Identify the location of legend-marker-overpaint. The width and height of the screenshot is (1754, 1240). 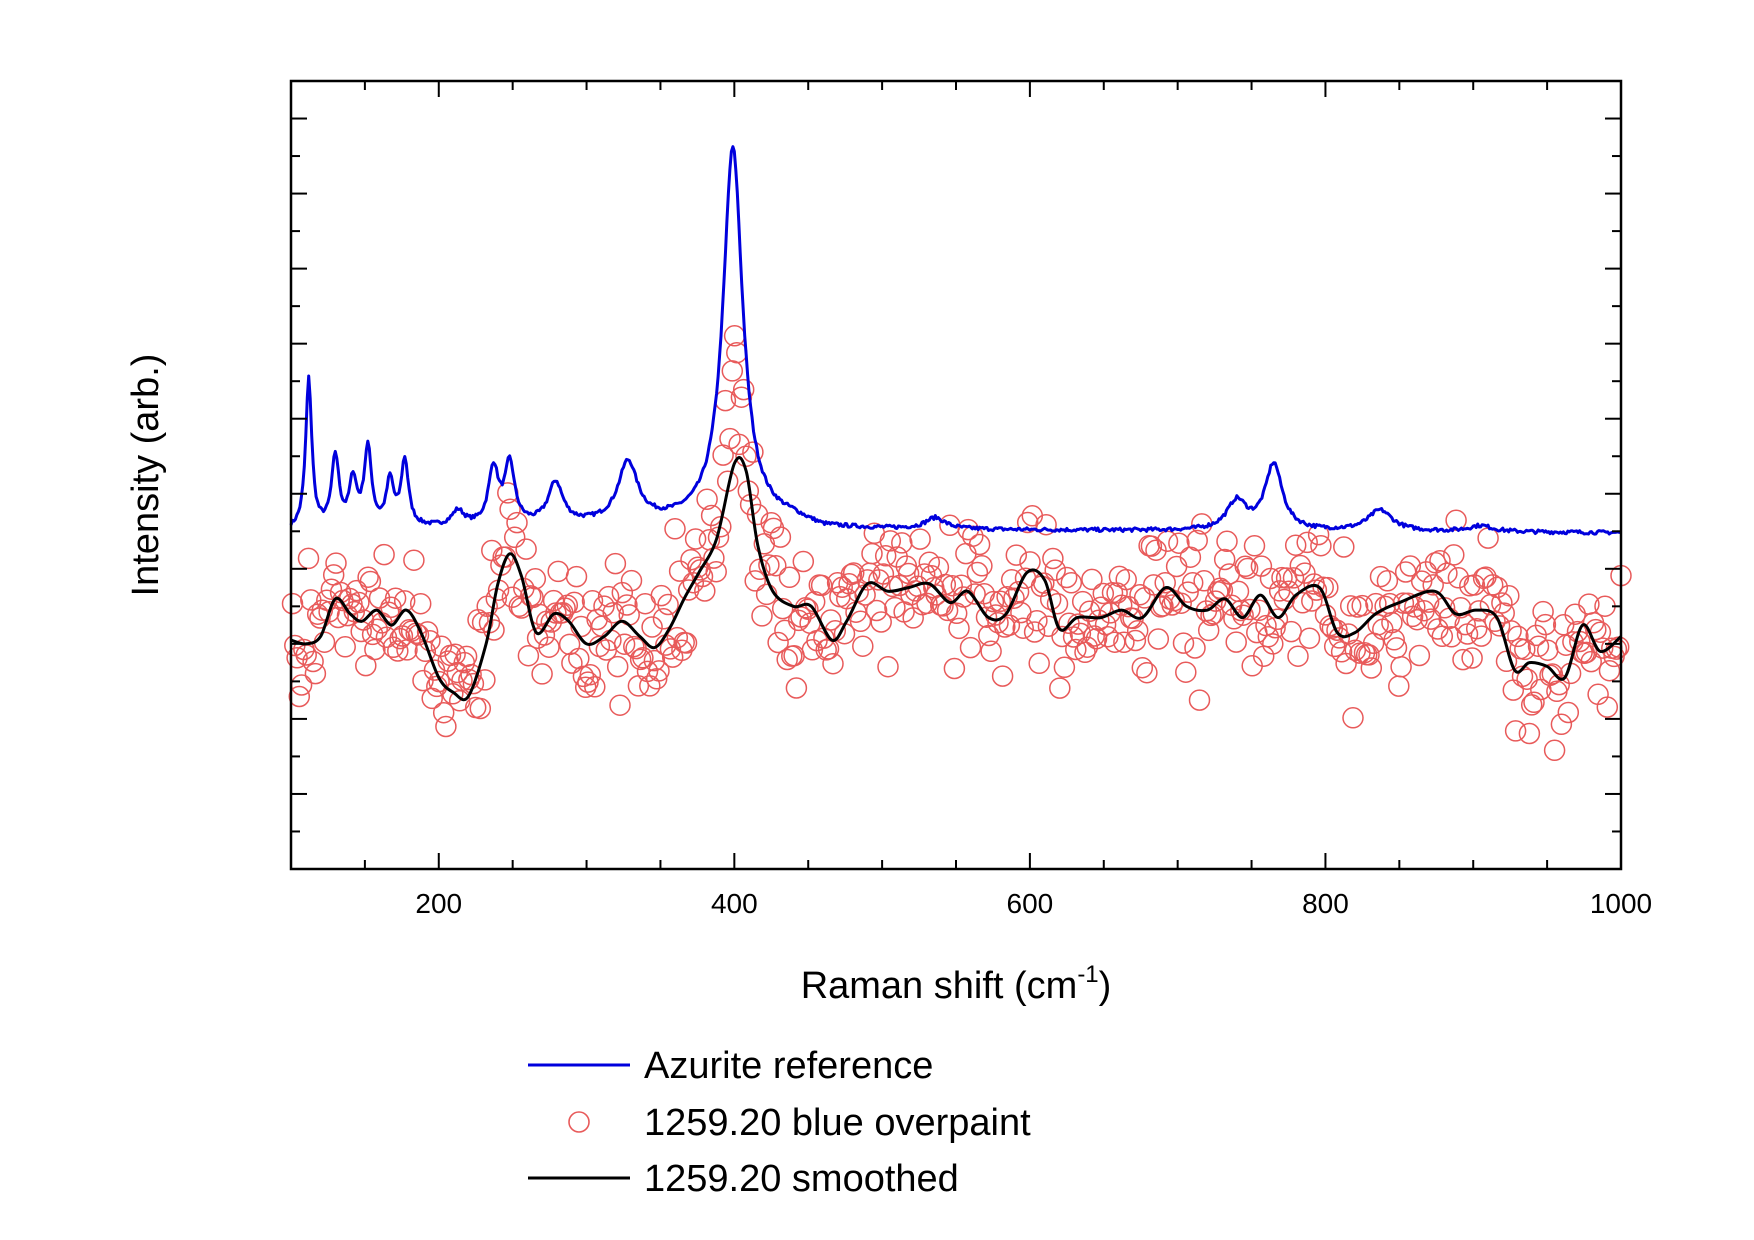
(579, 1122).